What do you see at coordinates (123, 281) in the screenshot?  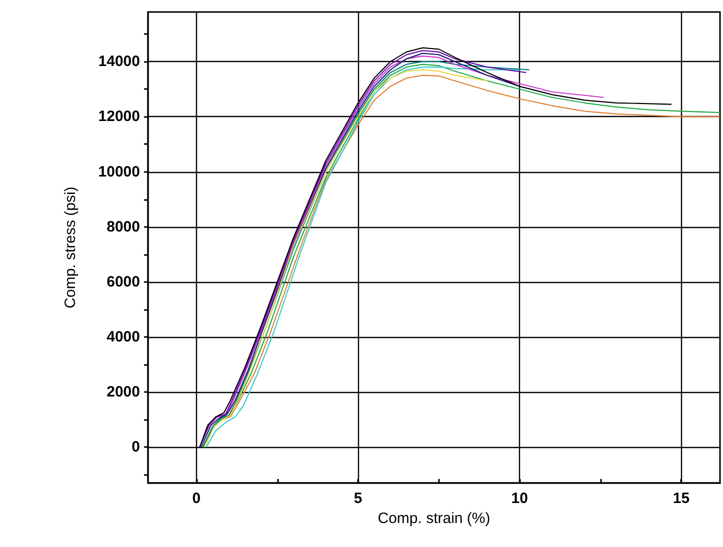 I see `y-tick-label: 6000` at bounding box center [123, 281].